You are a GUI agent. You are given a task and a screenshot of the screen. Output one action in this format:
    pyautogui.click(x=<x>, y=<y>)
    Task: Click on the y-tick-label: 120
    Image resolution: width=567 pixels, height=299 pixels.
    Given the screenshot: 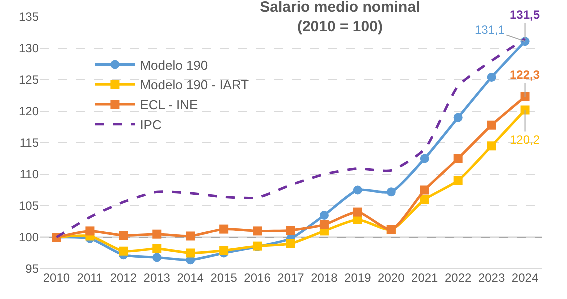 What is the action you would take?
    pyautogui.click(x=29, y=111)
    